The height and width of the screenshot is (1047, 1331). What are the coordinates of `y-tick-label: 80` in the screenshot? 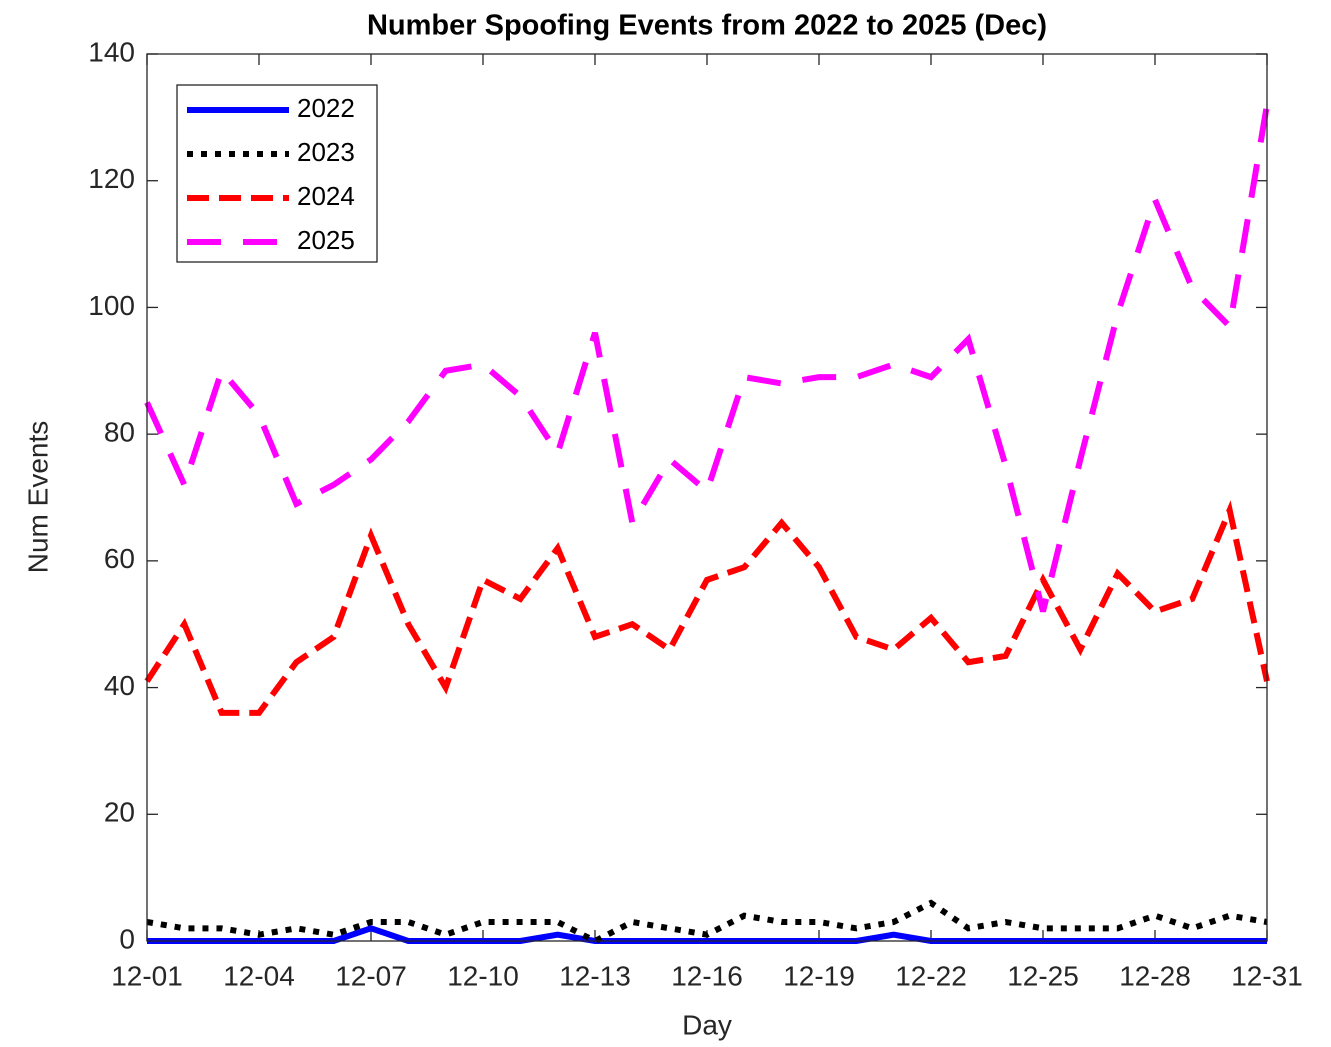 It's located at (119, 432).